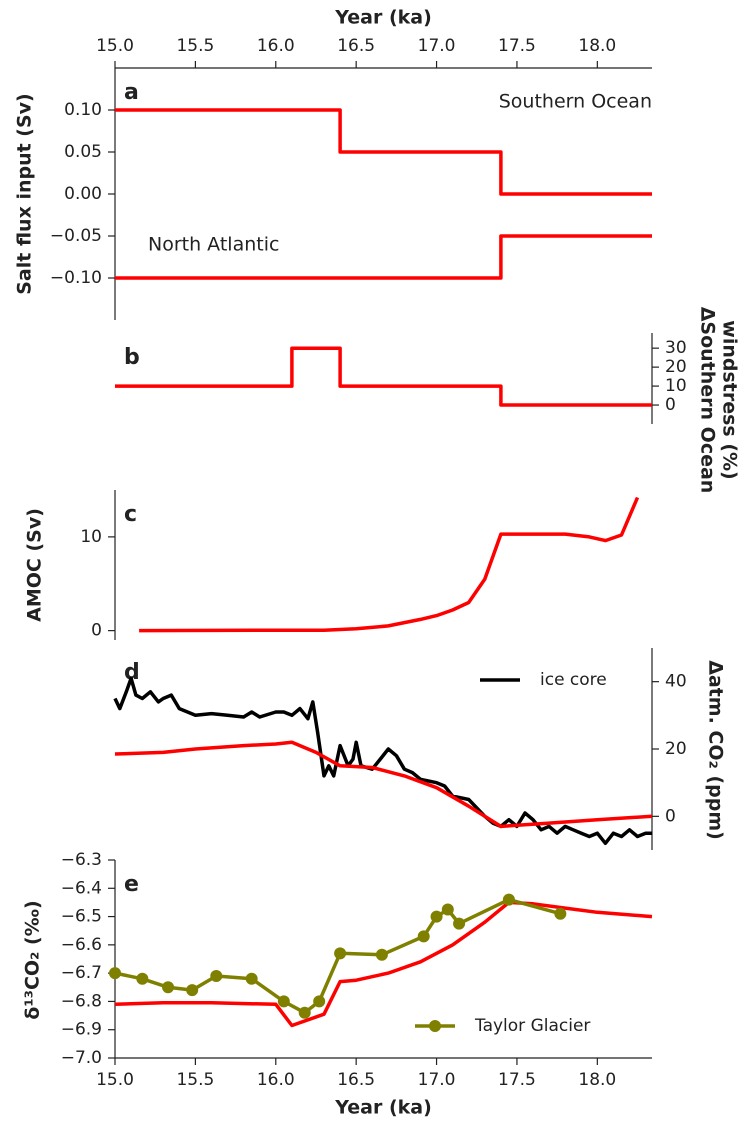 The height and width of the screenshot is (1134, 752). I want to click on panel-label: c, so click(130, 514).